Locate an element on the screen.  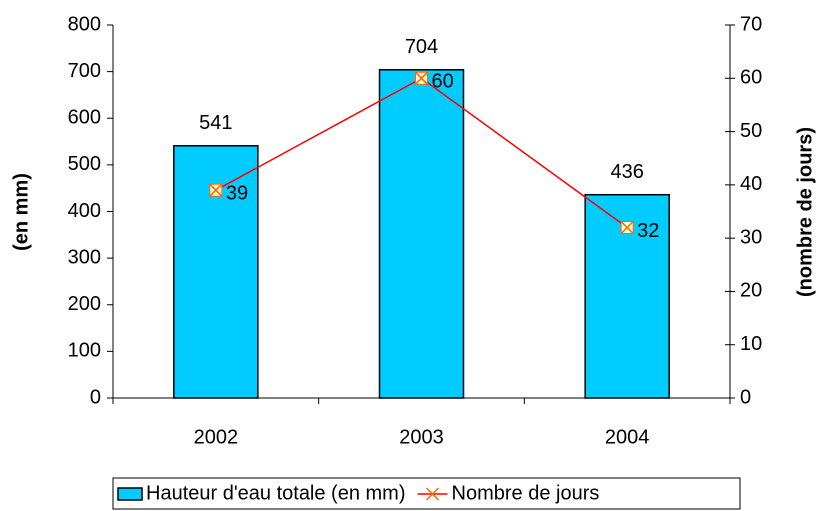
y-tick-label: 800 is located at coordinates (84, 24).